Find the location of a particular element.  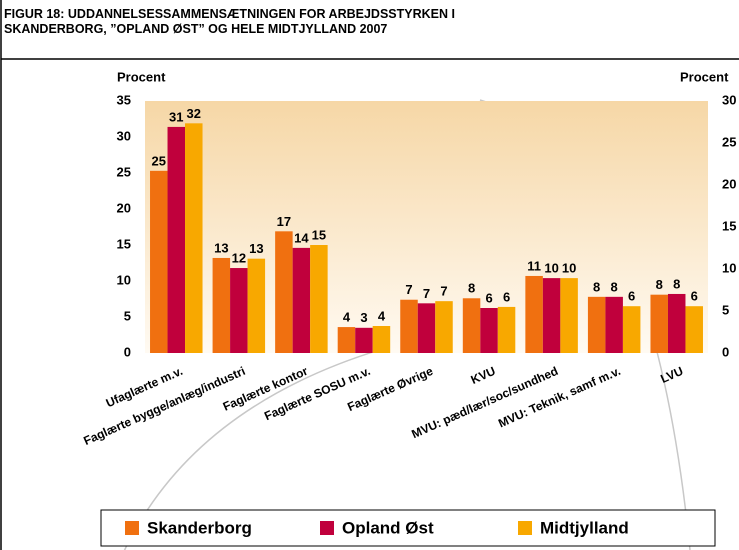

legend-label: Midtjylland is located at coordinates (584, 527).